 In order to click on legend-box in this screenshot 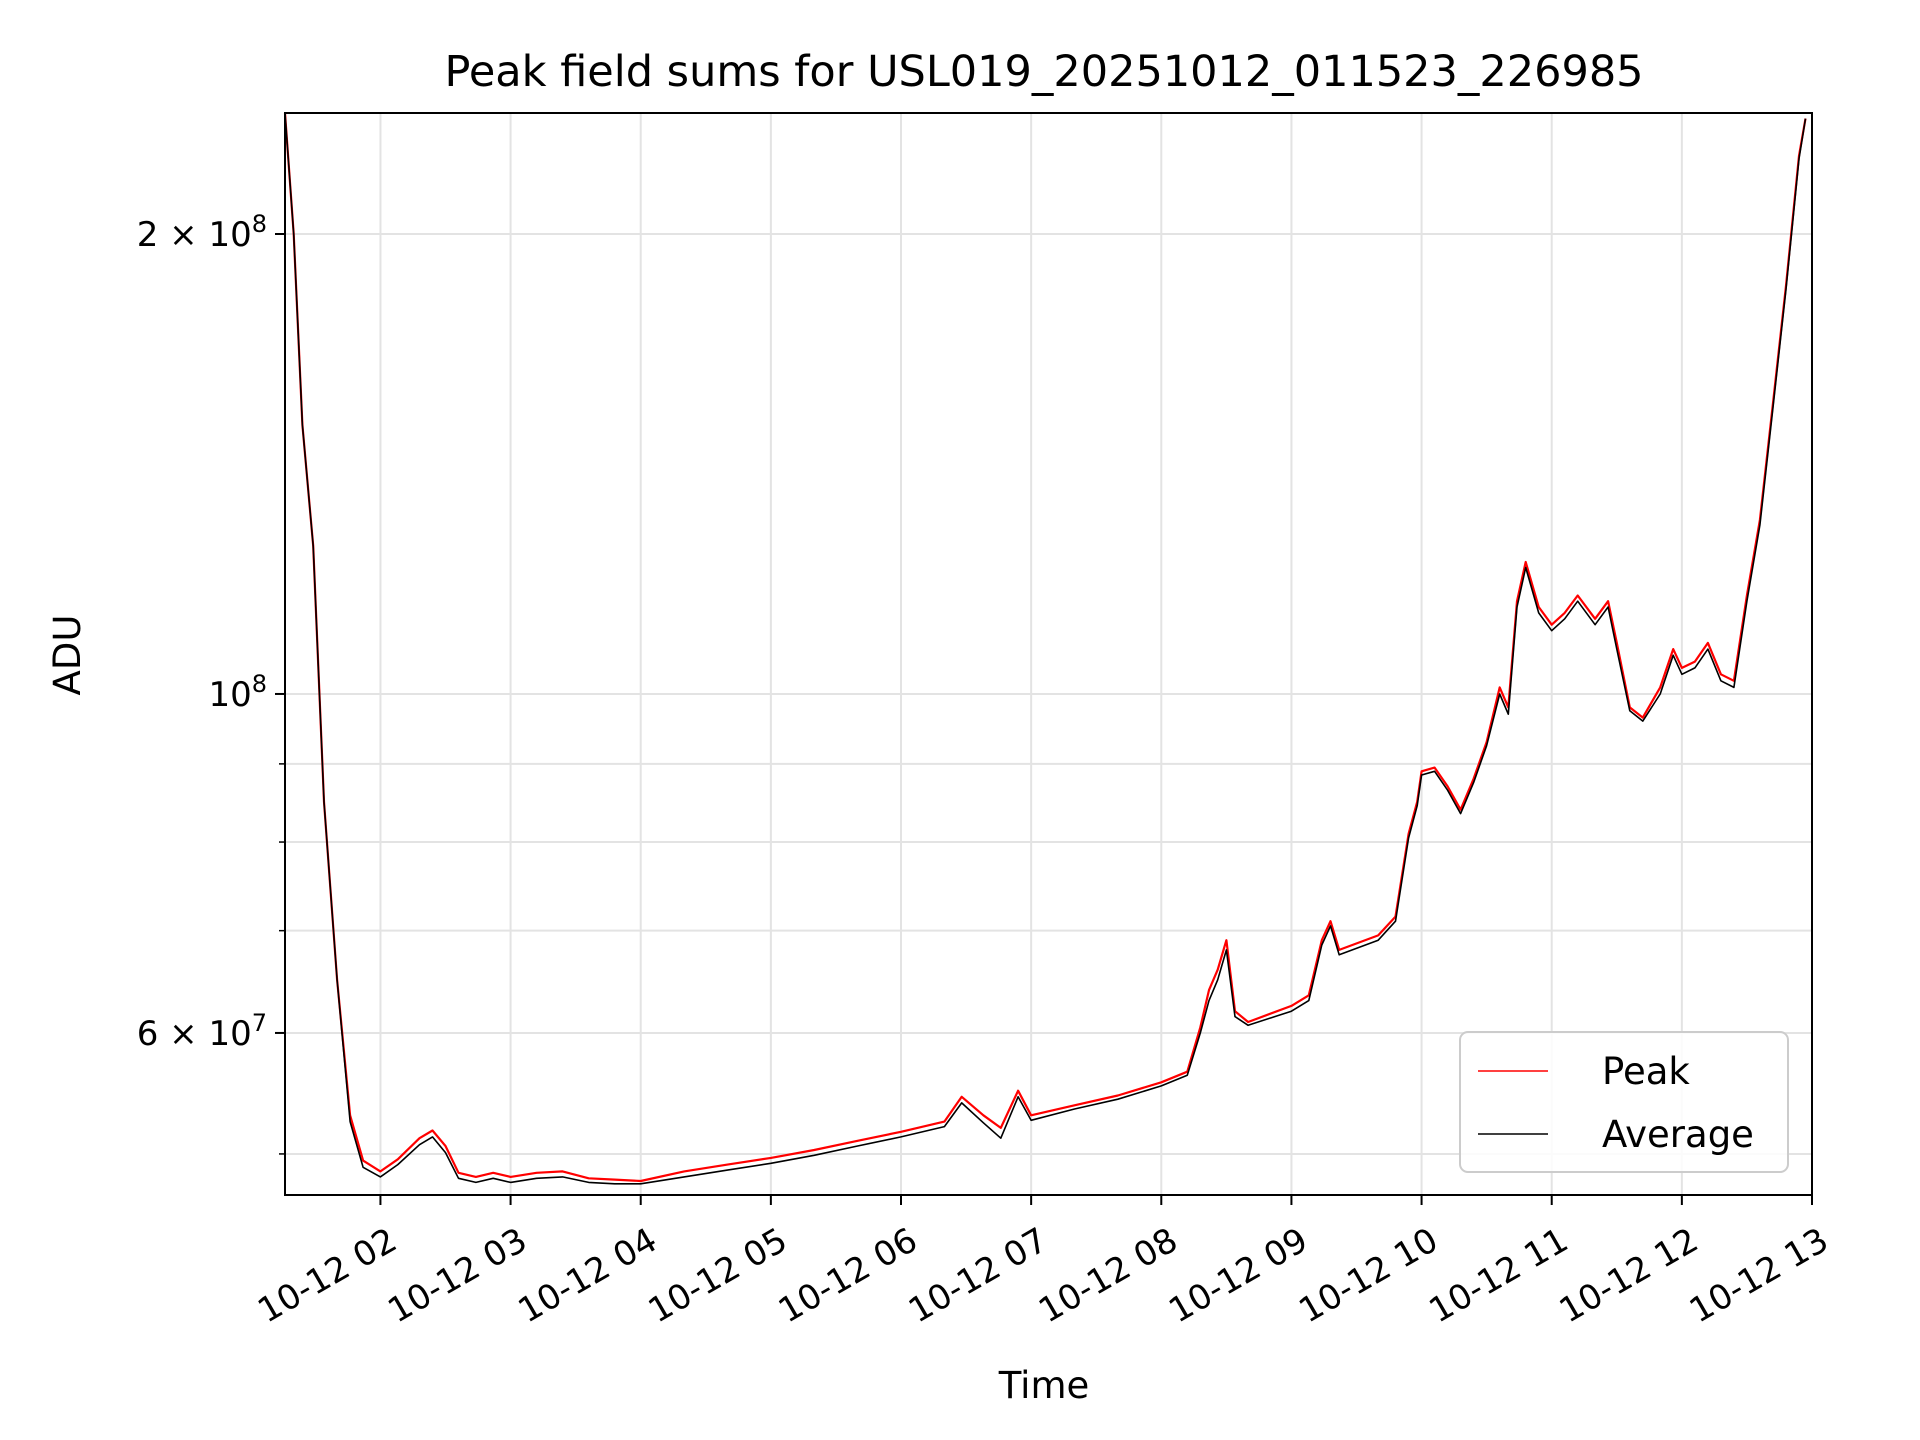, I will do `click(1624, 1102)`.